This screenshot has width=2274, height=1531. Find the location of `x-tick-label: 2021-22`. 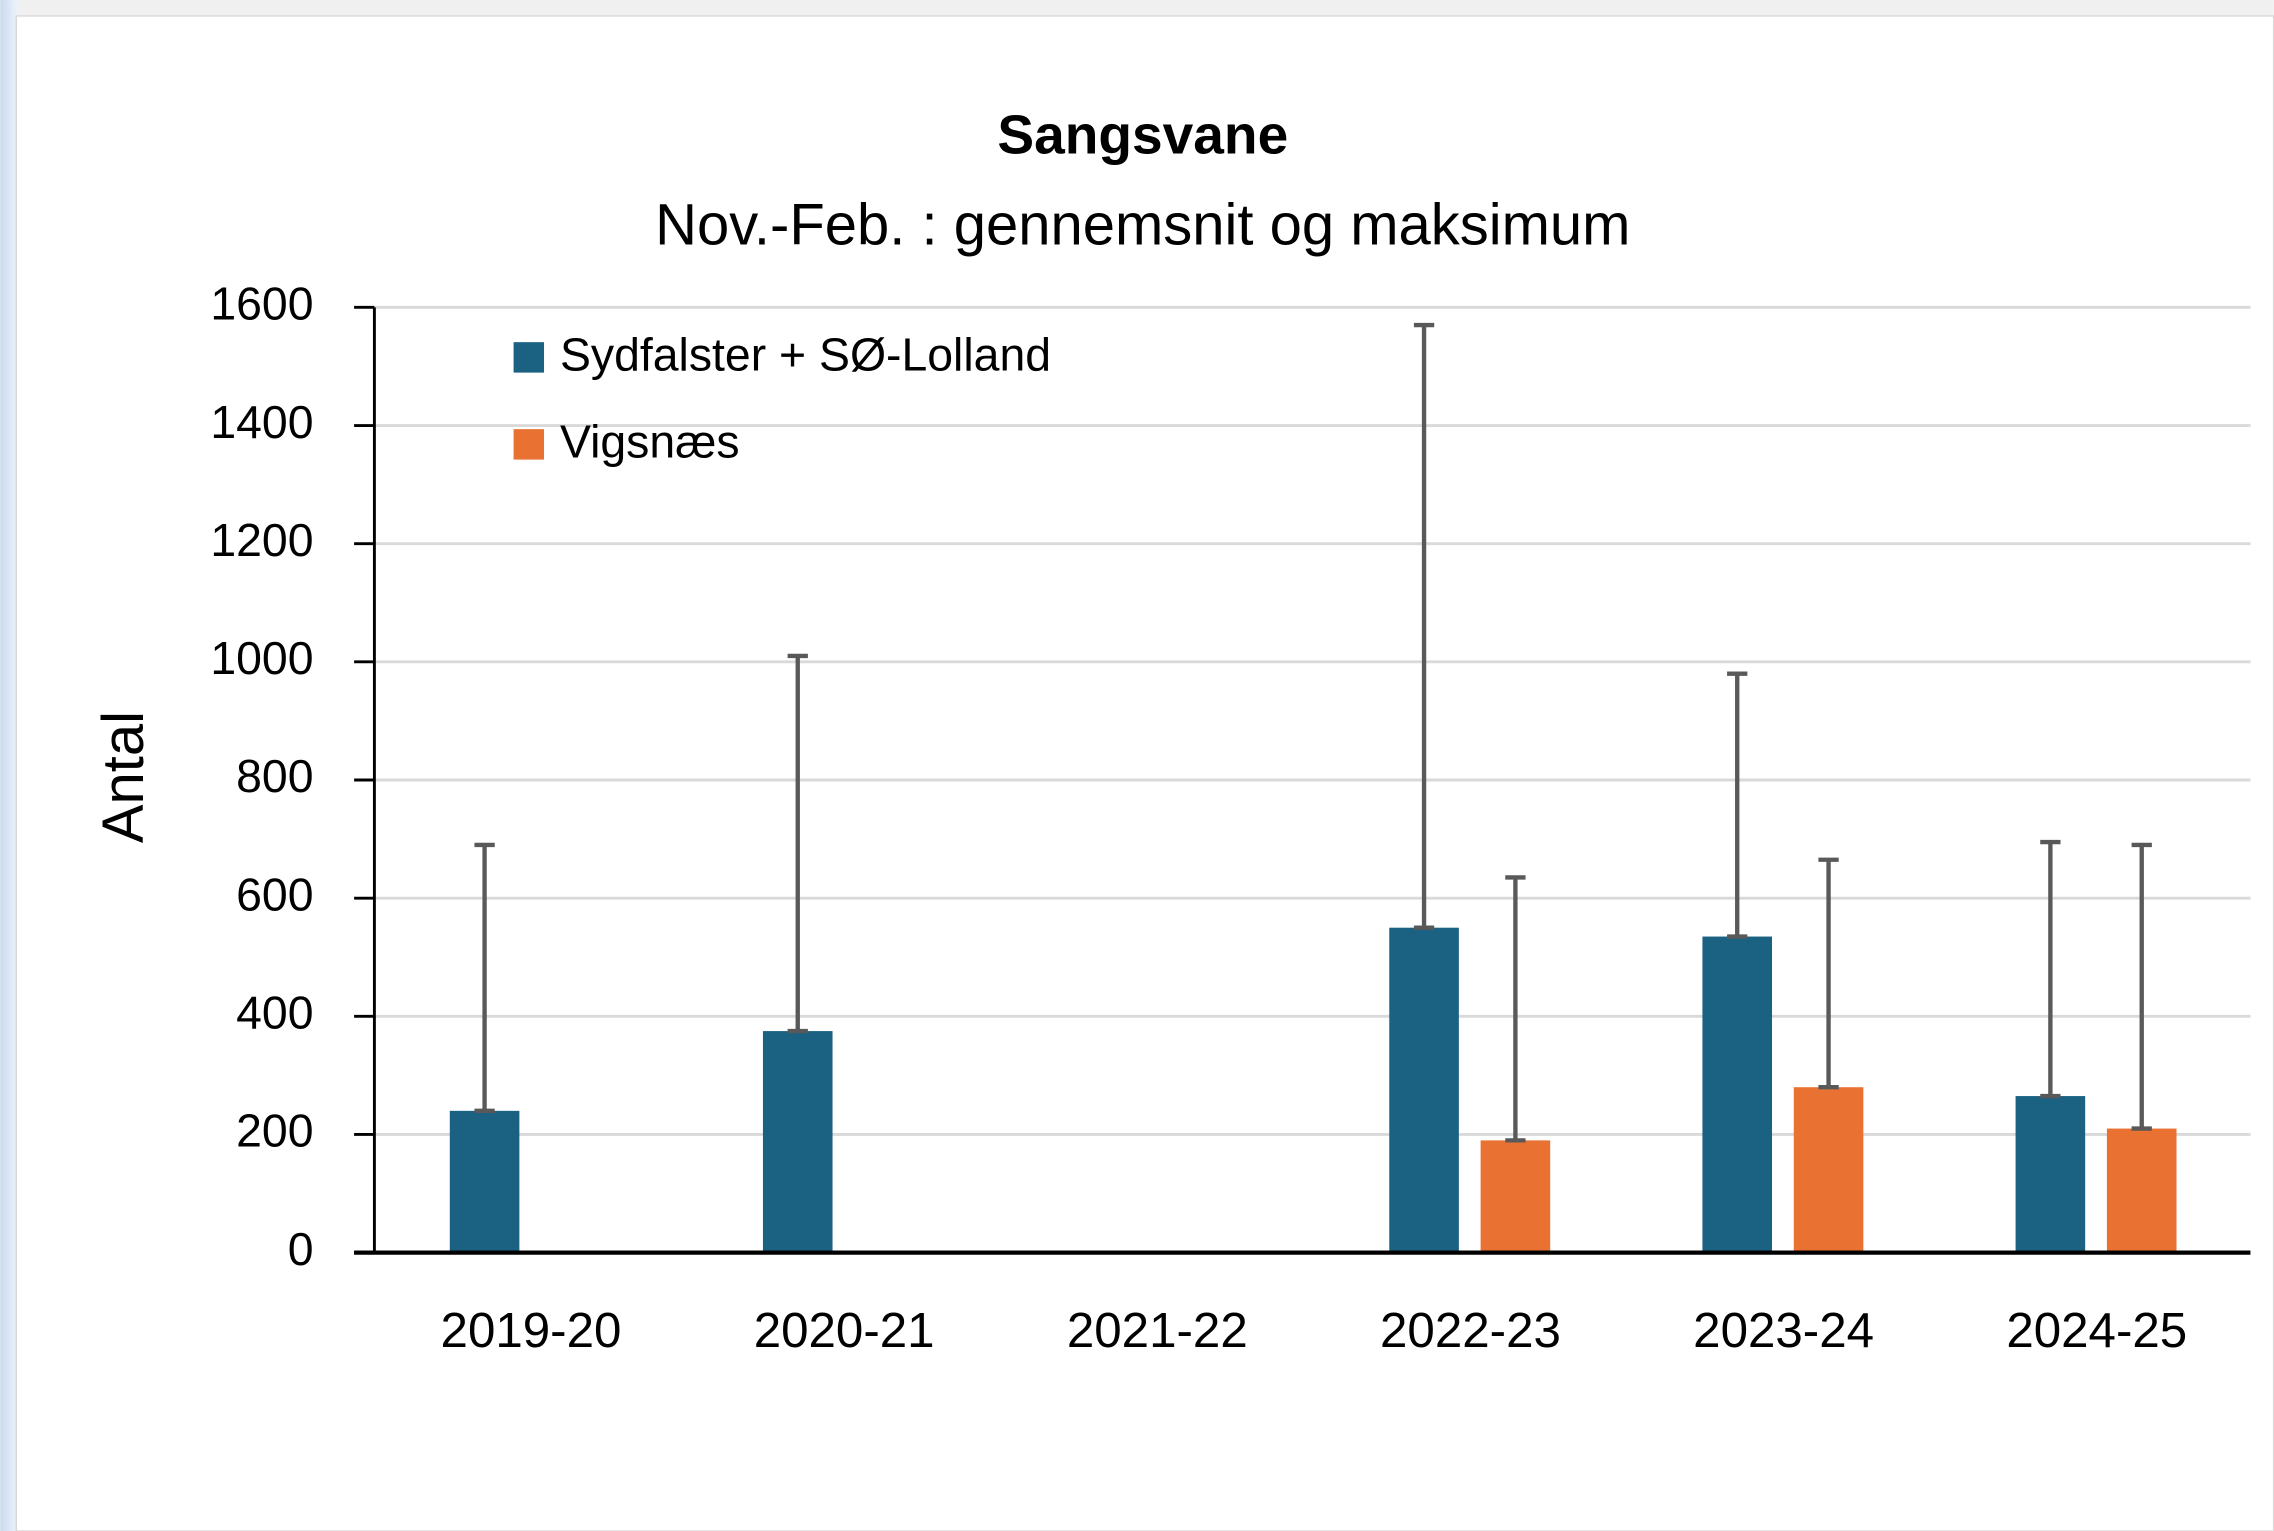

x-tick-label: 2021-22 is located at coordinates (1157, 1330).